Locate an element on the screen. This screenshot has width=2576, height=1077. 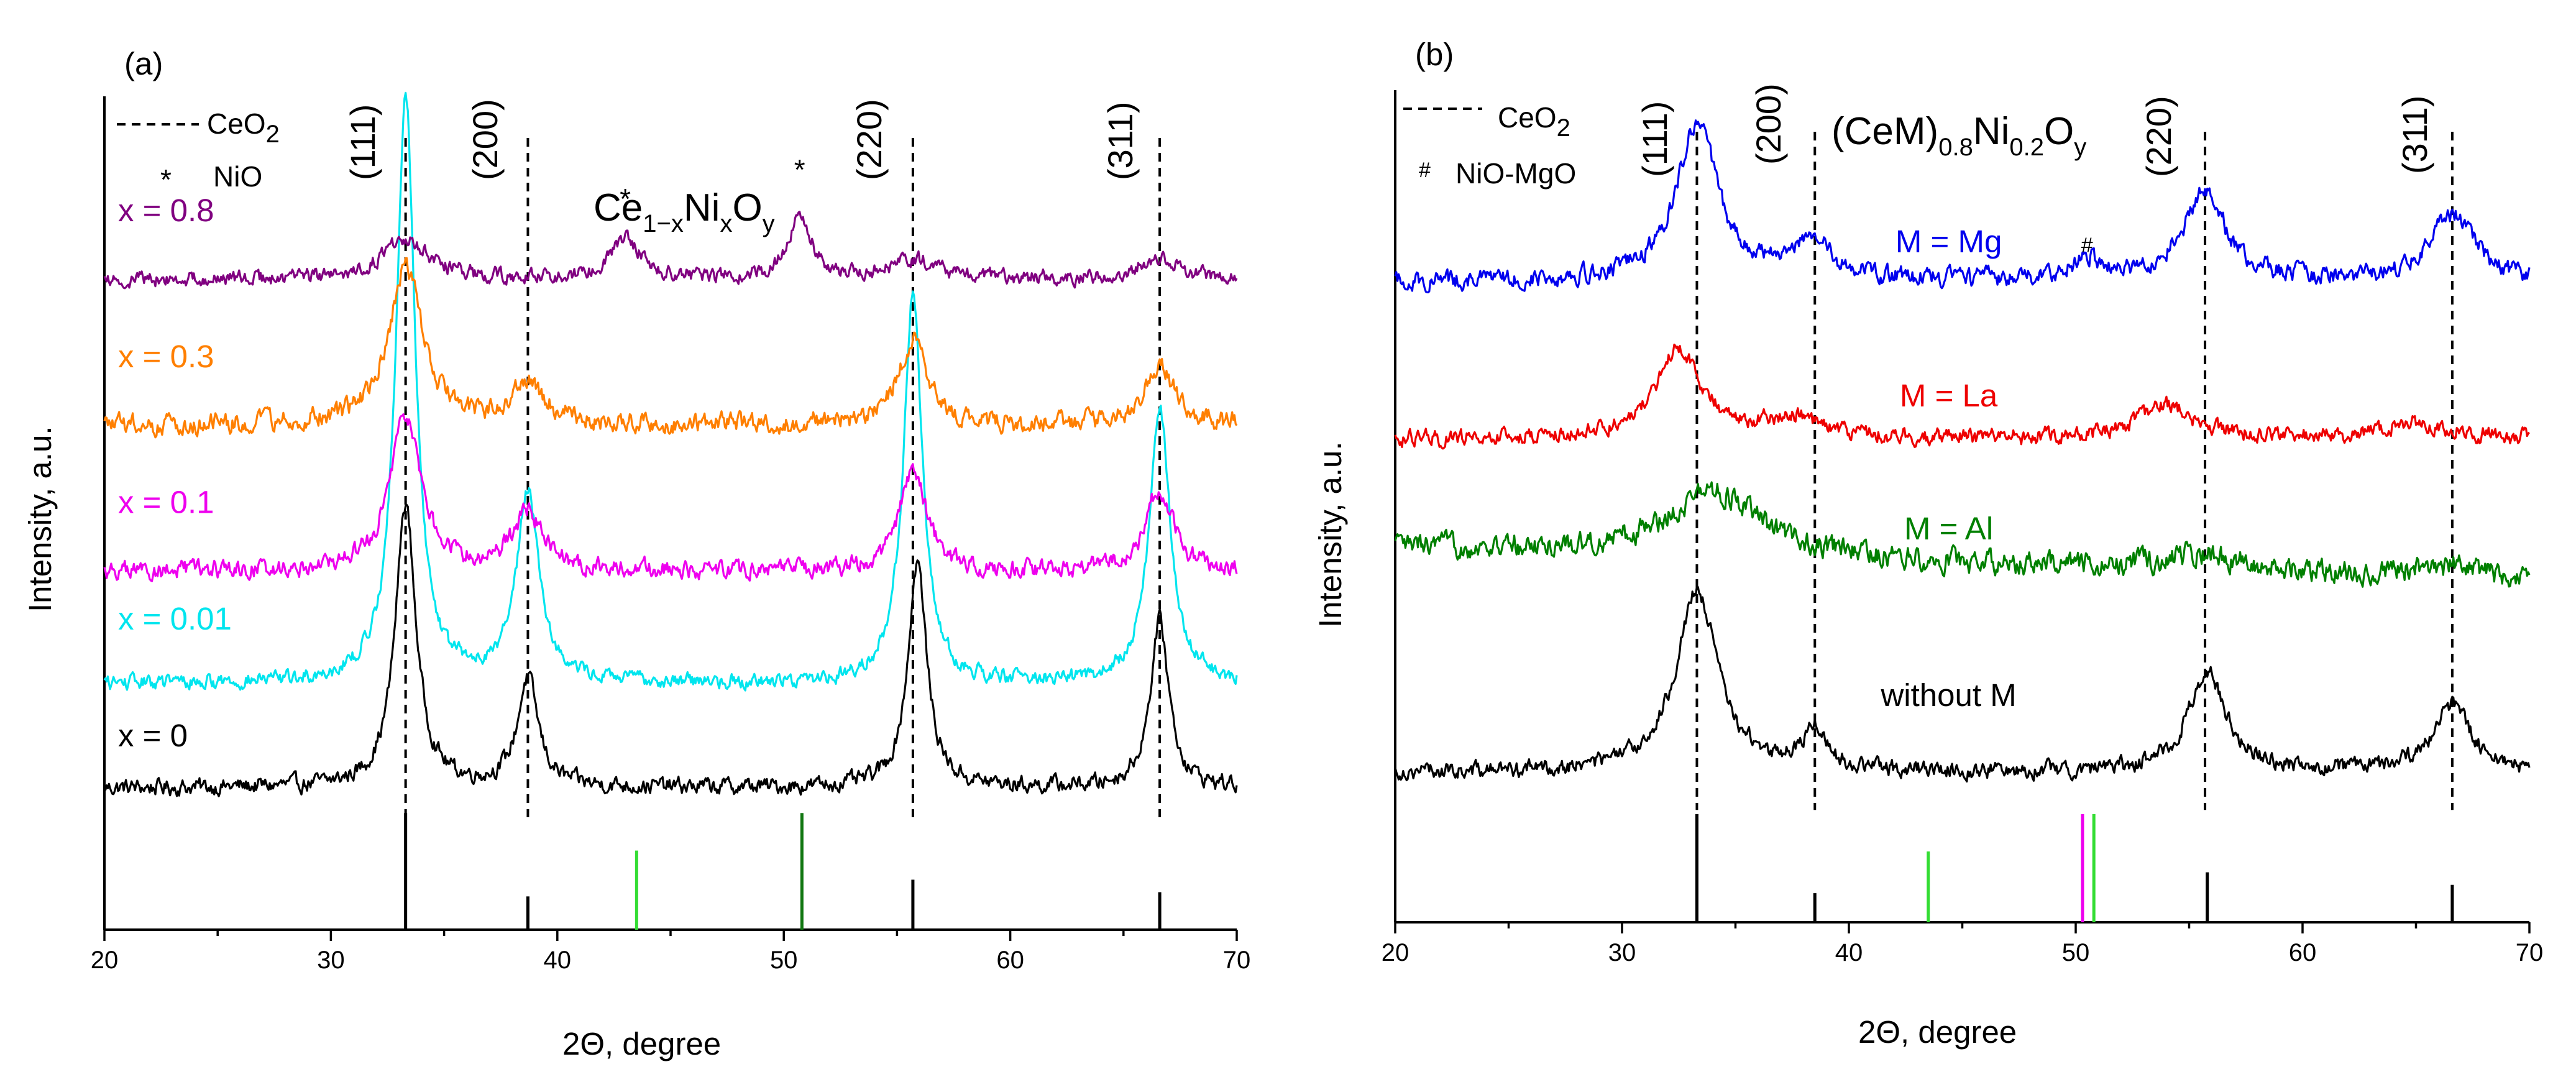
panel-b-legend-ceo2: CeO2 is located at coordinates (1534, 121).